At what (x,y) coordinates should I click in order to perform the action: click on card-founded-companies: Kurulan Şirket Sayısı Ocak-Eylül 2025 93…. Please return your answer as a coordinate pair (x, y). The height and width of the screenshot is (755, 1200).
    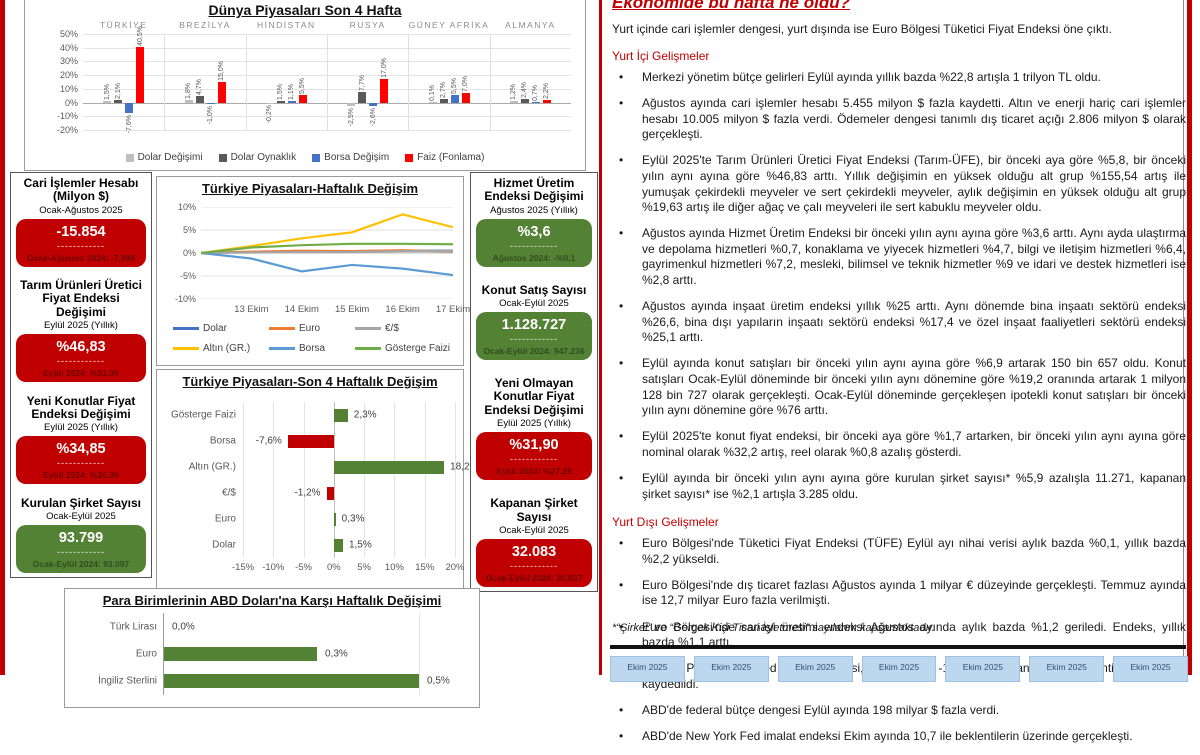
    Looking at the image, I should click on (81, 534).